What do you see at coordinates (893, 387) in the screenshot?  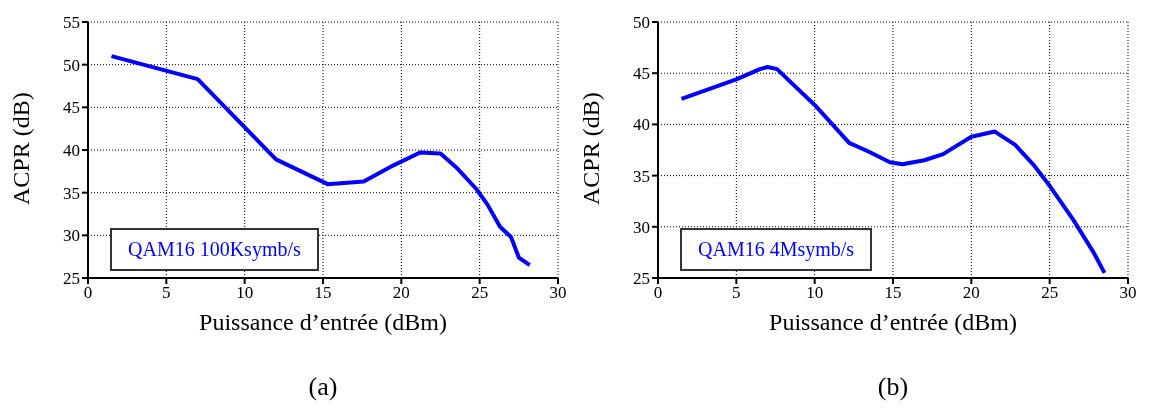 I see `text: (b)` at bounding box center [893, 387].